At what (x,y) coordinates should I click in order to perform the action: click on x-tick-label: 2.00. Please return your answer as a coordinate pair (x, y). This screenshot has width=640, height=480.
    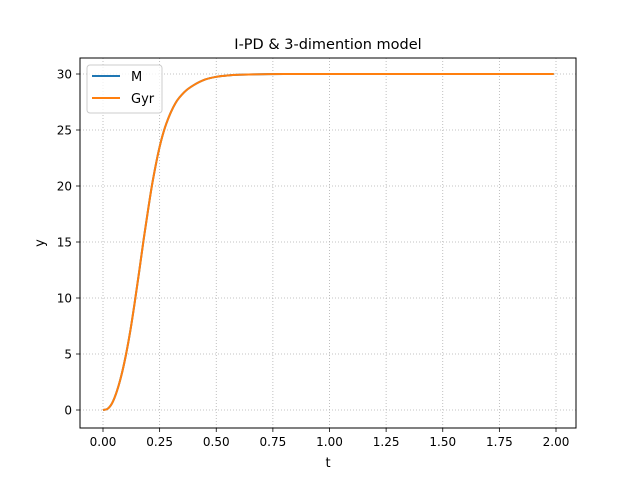
    Looking at the image, I should click on (556, 442).